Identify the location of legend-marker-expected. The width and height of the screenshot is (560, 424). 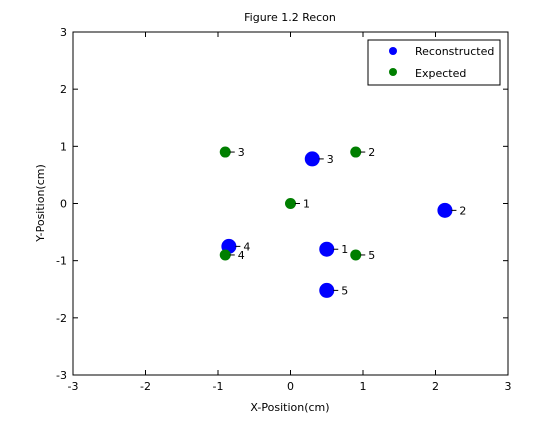
(393, 72).